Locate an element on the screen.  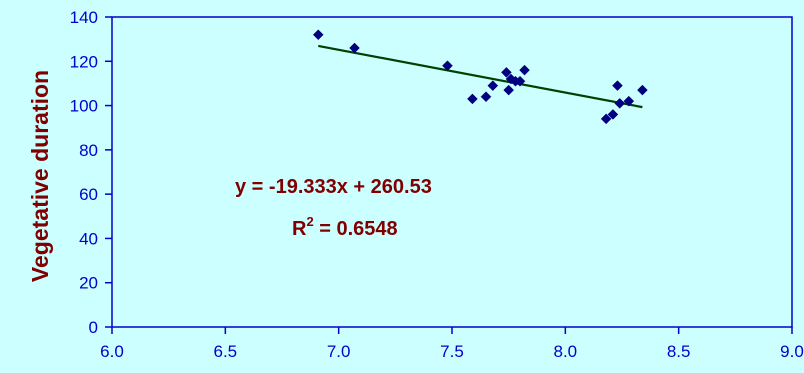
trendline-group is located at coordinates (480, 76).